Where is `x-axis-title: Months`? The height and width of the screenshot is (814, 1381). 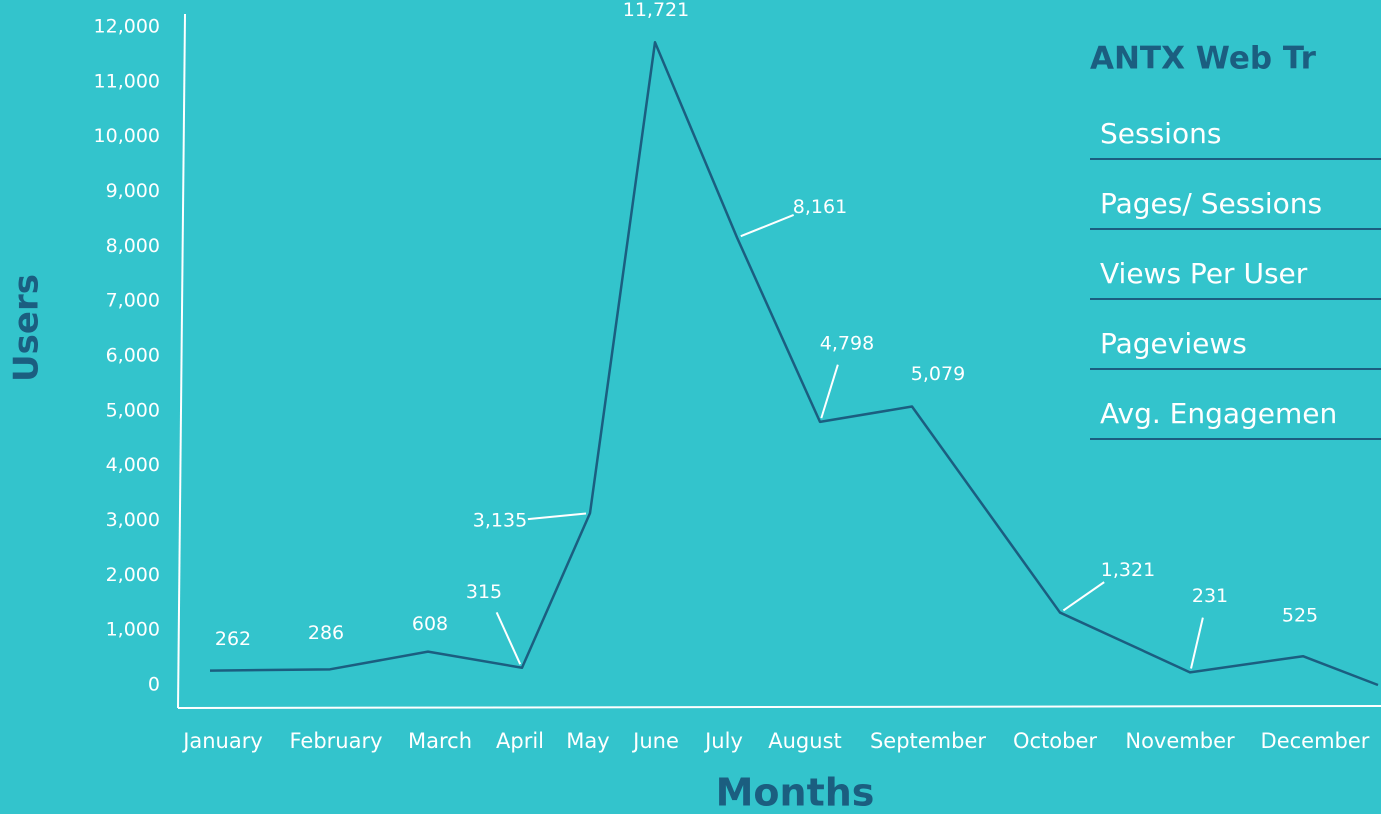
x-axis-title: Months is located at coordinates (795, 792).